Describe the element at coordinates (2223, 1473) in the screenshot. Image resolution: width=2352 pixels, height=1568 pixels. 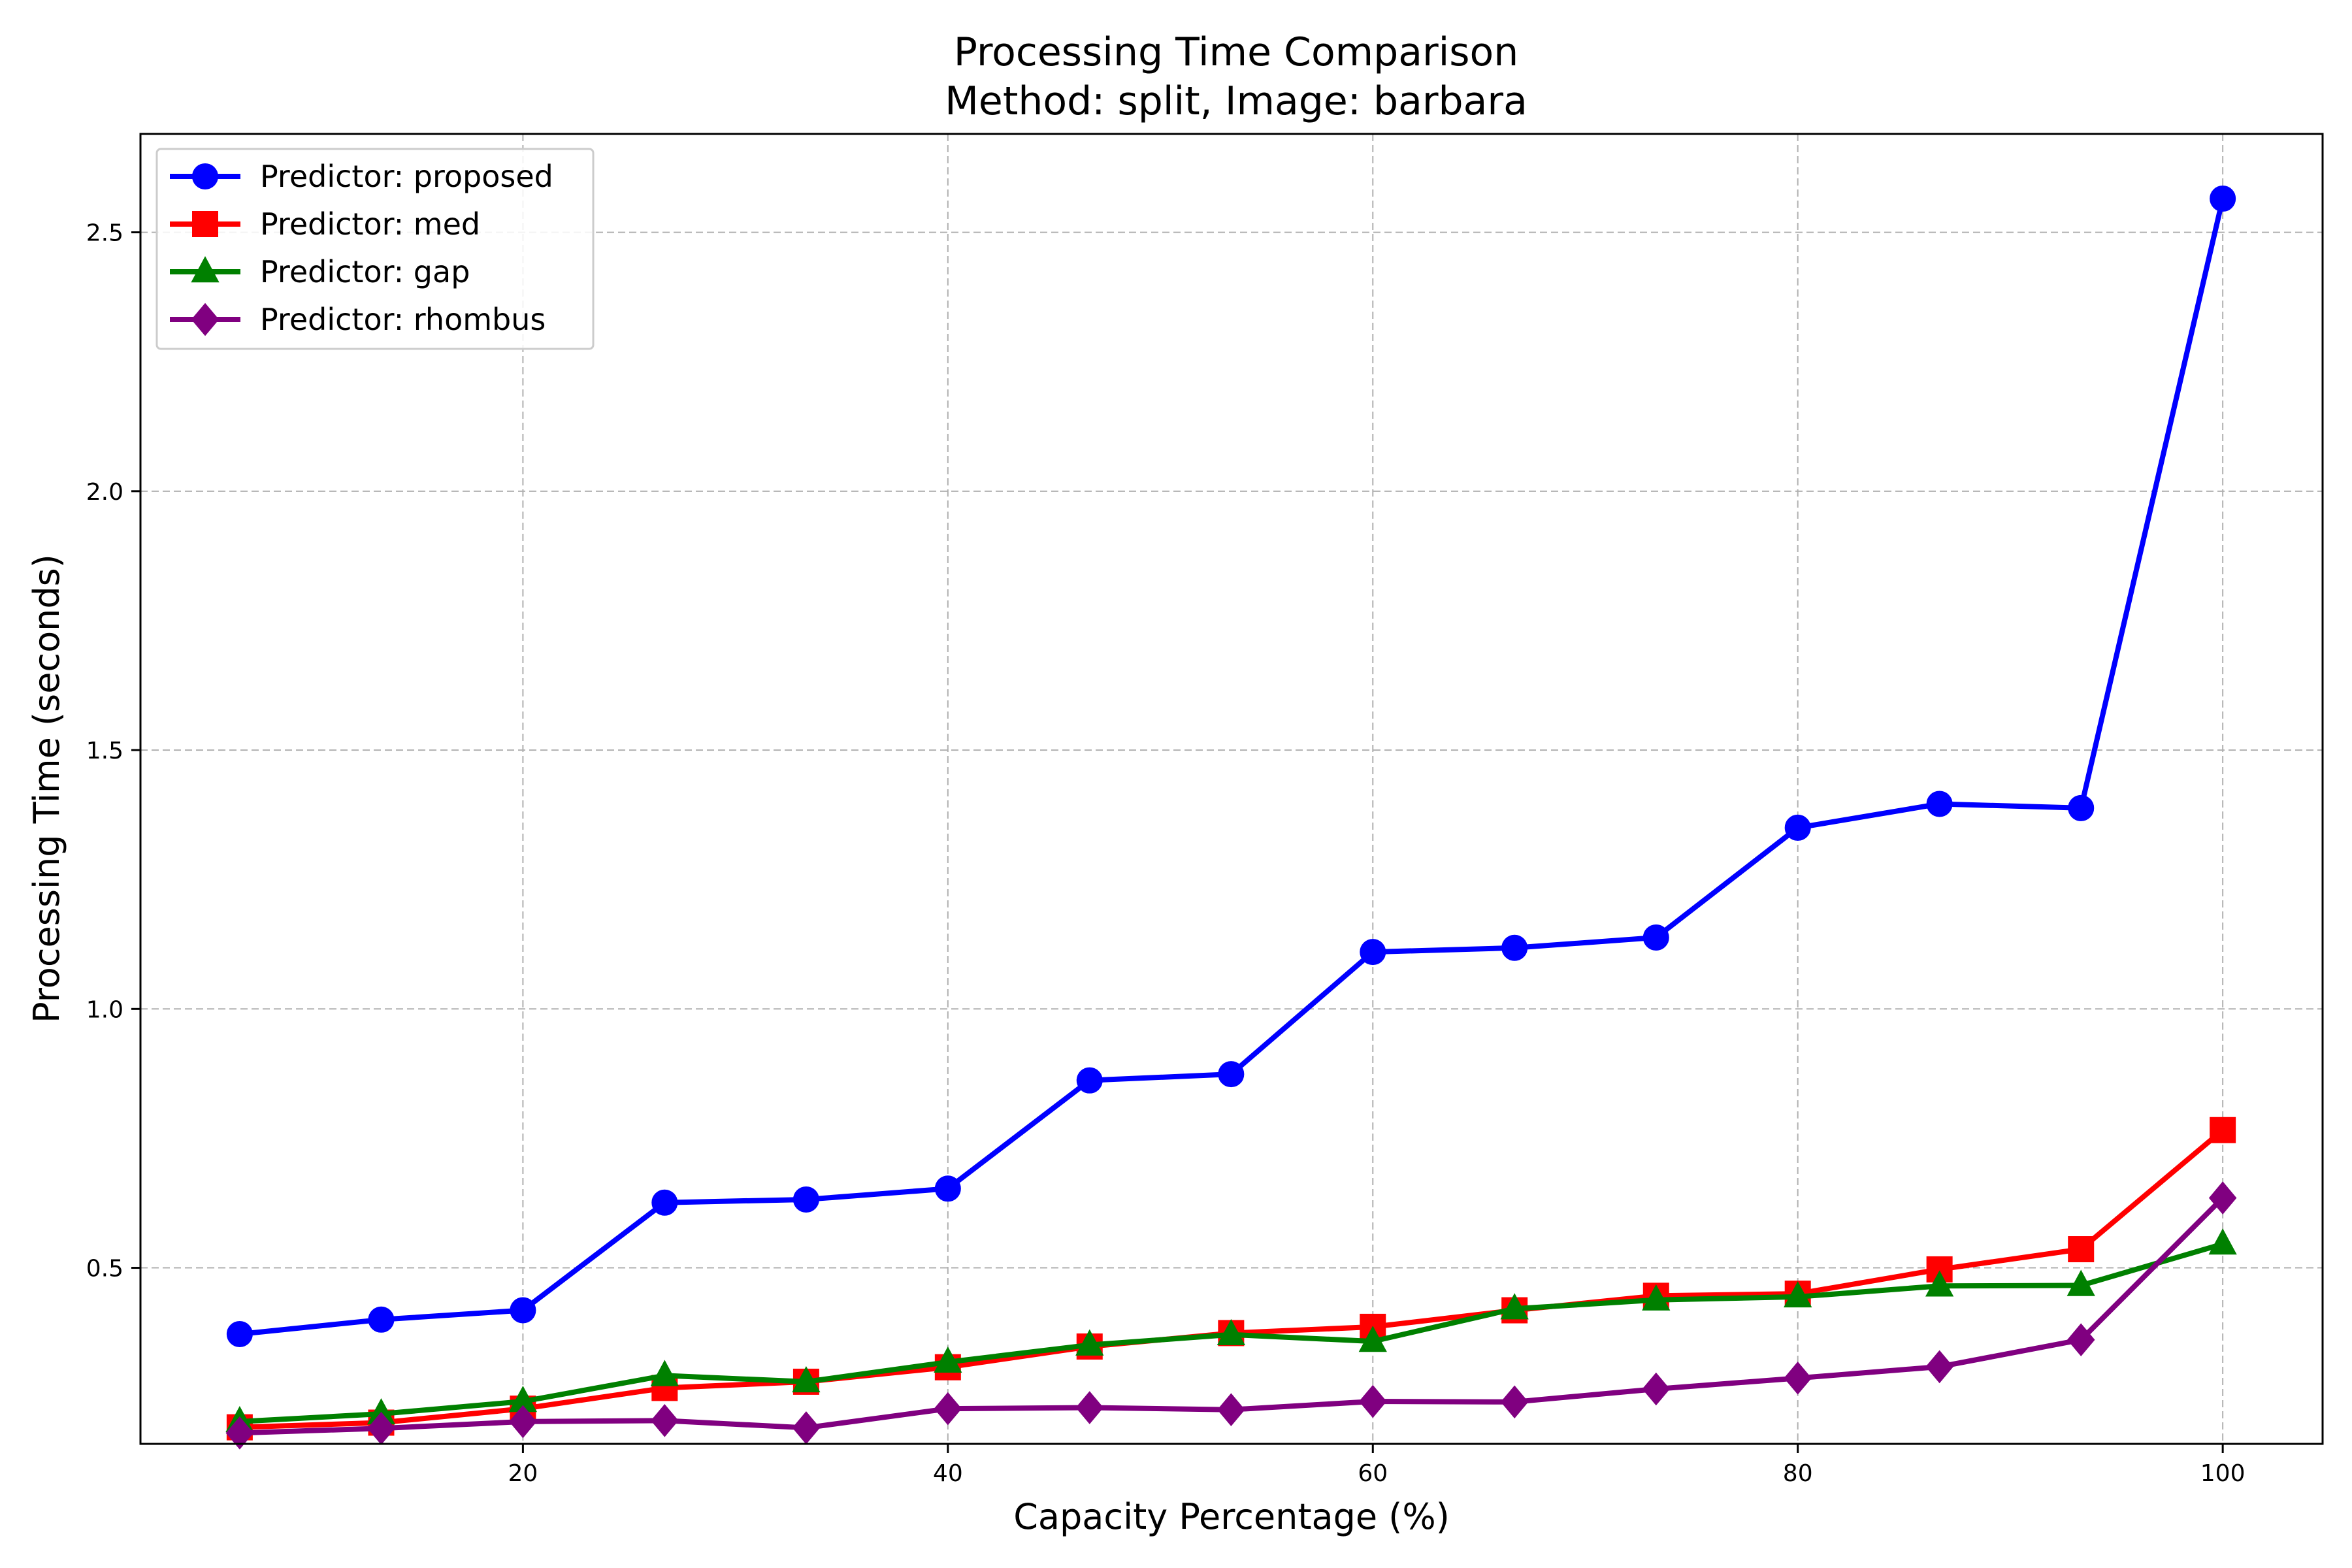
I see `x-tick-label: 100` at that location.